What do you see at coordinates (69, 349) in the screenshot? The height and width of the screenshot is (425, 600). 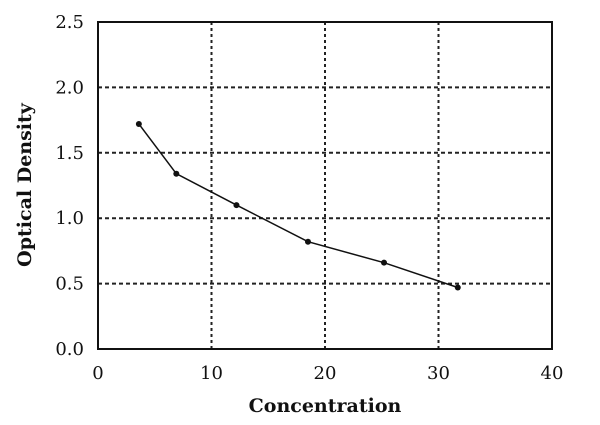 I see `y-tick-label: 0.0` at bounding box center [69, 349].